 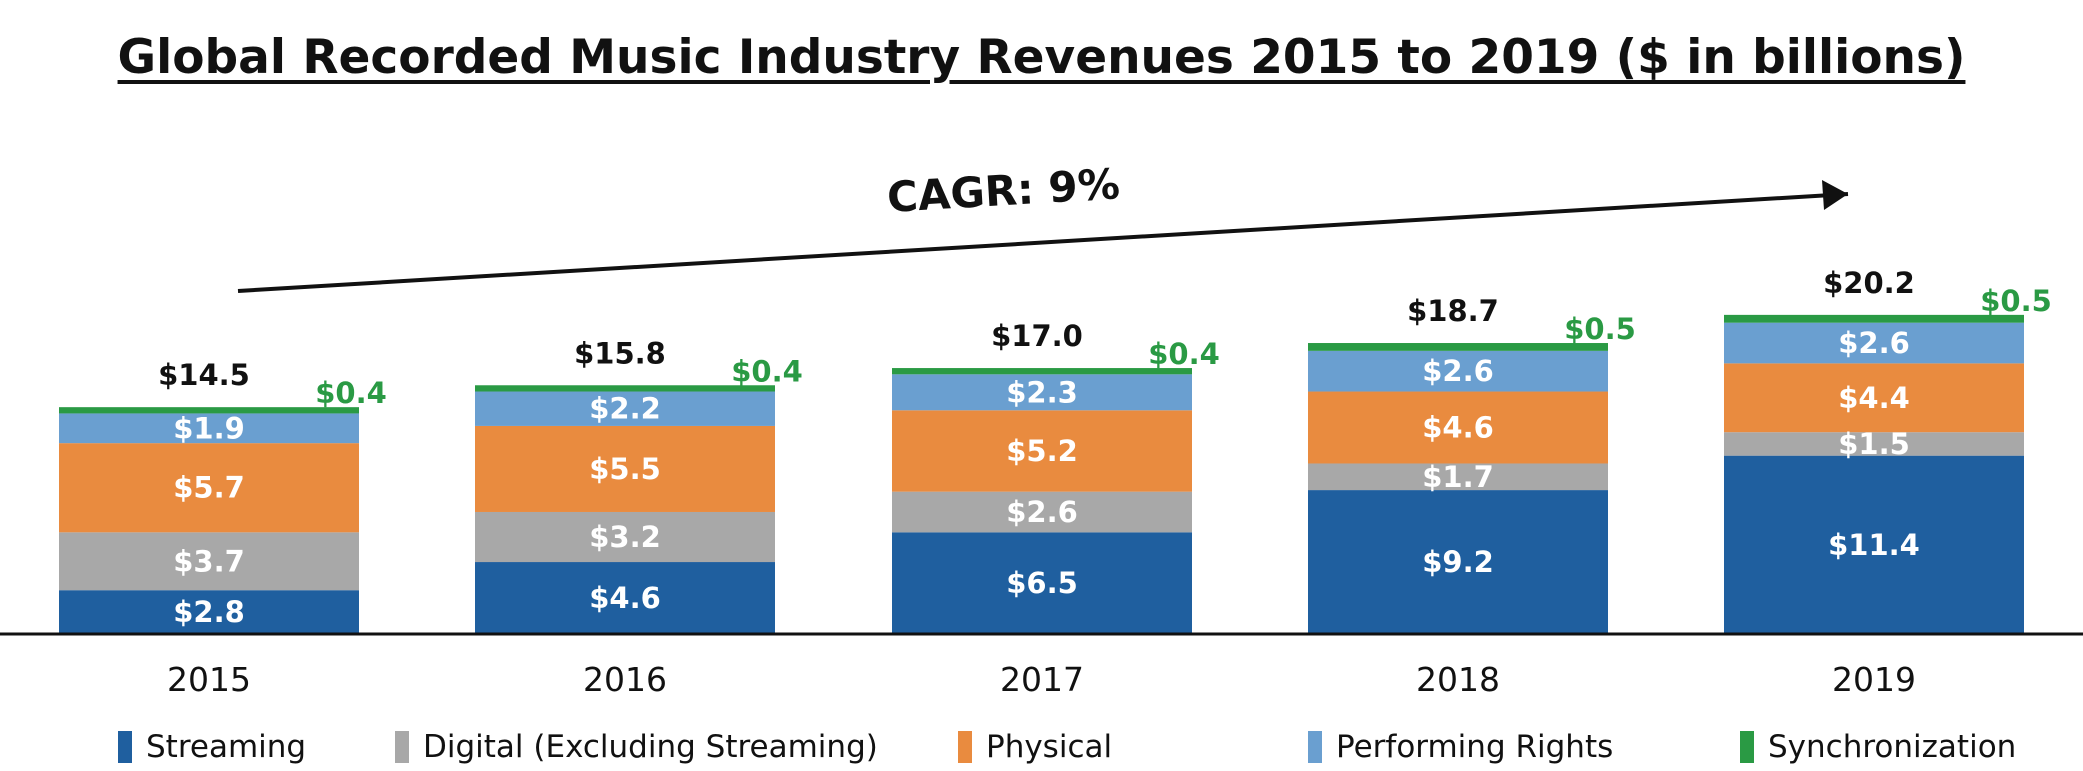 I want to click on bar-streaming-2015, so click(x=209, y=612).